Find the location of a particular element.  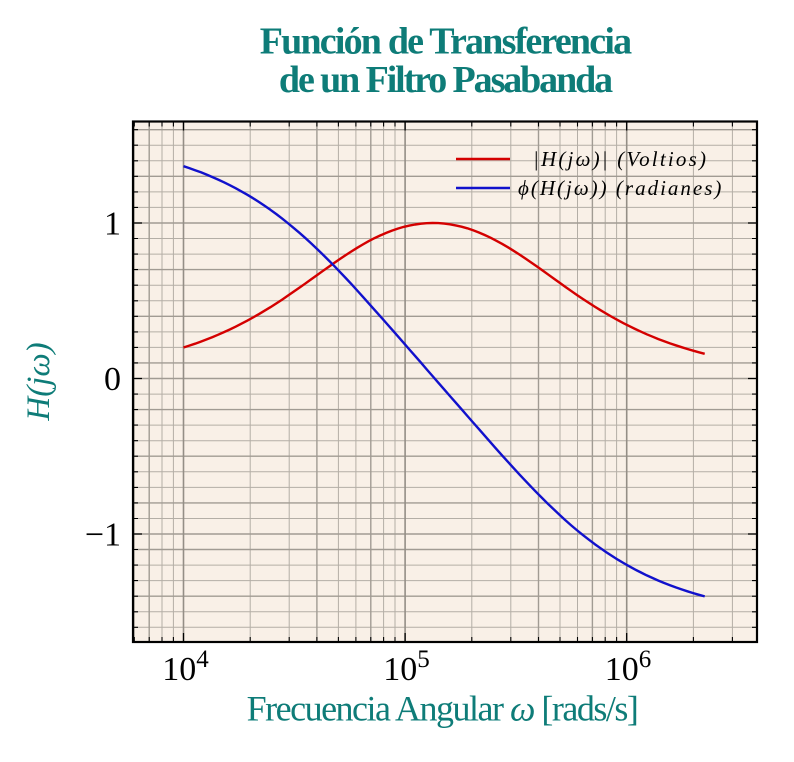

svg-text: 1 is located at coordinates (112, 223).